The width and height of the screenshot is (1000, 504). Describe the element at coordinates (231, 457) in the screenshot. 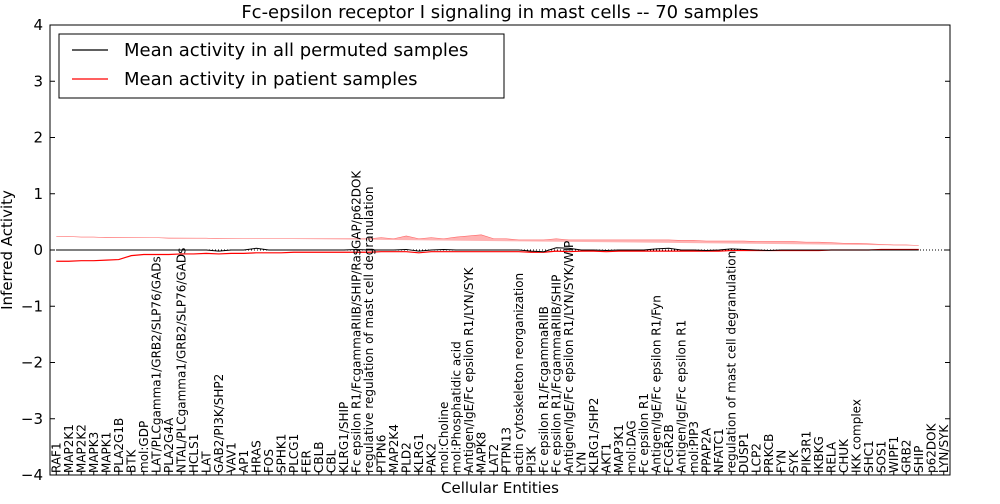

I see `x-tick-label: VAV1` at that location.